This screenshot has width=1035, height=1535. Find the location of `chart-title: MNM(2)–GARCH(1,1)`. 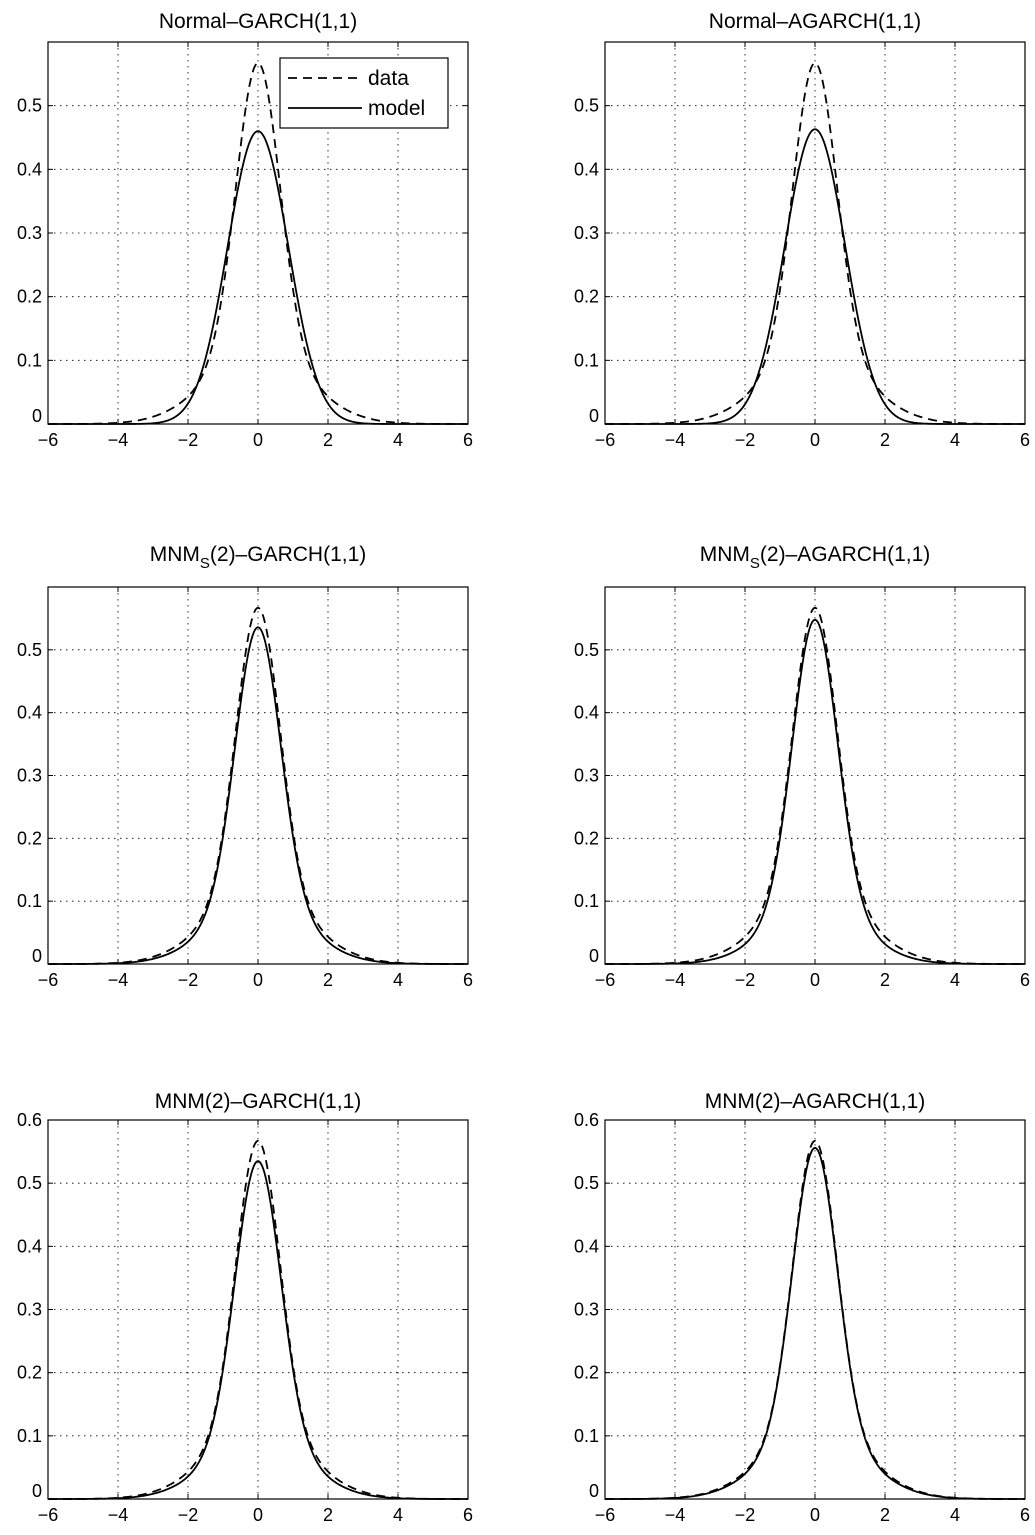

chart-title: MNM(2)–GARCH(1,1) is located at coordinates (258, 1101).